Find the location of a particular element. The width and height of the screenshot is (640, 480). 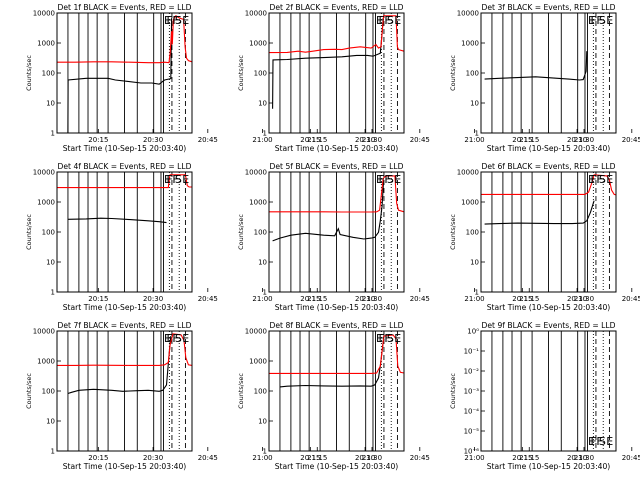

panel-title: Det 4f BLACK = Events, RED = LLD is located at coordinates (125, 166).